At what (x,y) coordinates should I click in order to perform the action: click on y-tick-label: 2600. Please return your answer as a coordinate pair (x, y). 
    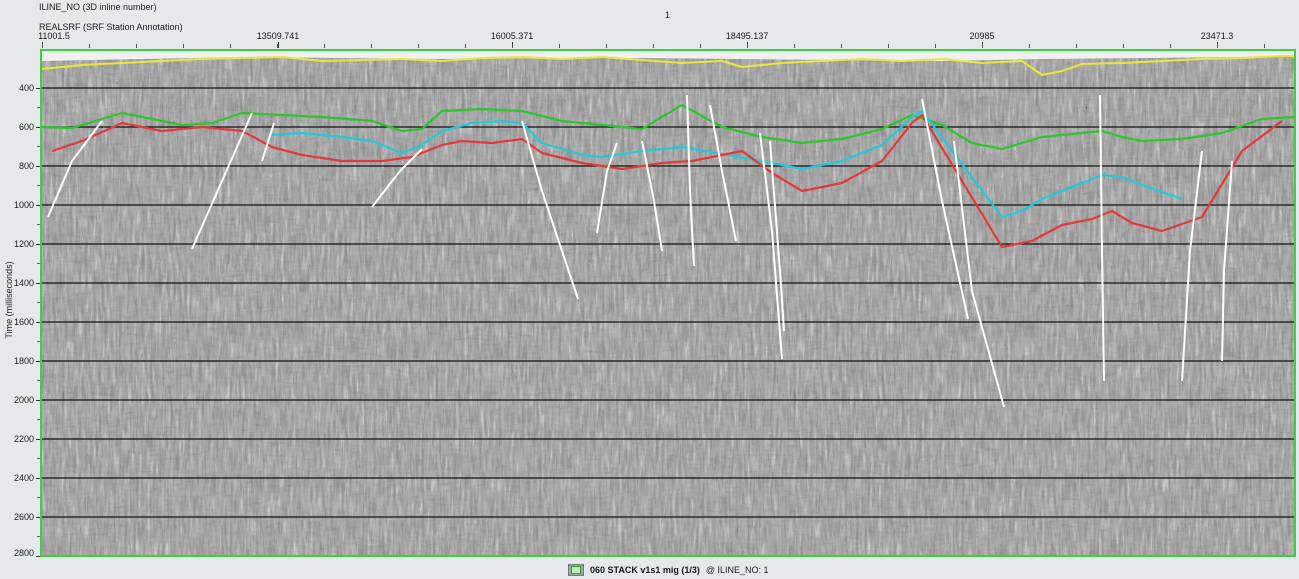
    Looking at the image, I should click on (23, 517).